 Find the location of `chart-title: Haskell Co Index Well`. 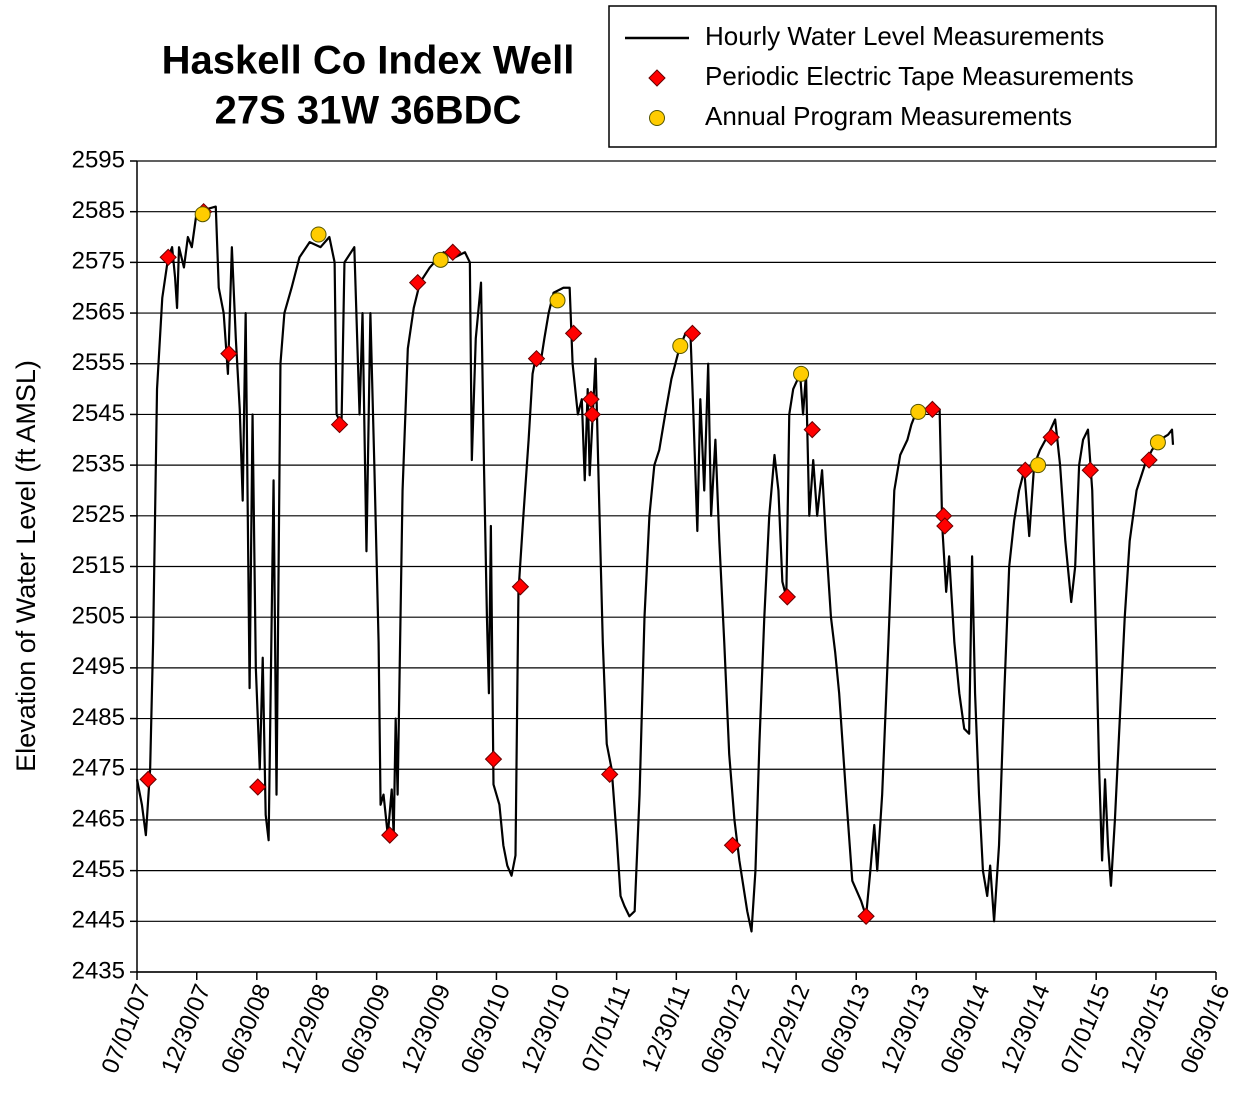

chart-title: Haskell Co Index Well is located at coordinates (368, 61).